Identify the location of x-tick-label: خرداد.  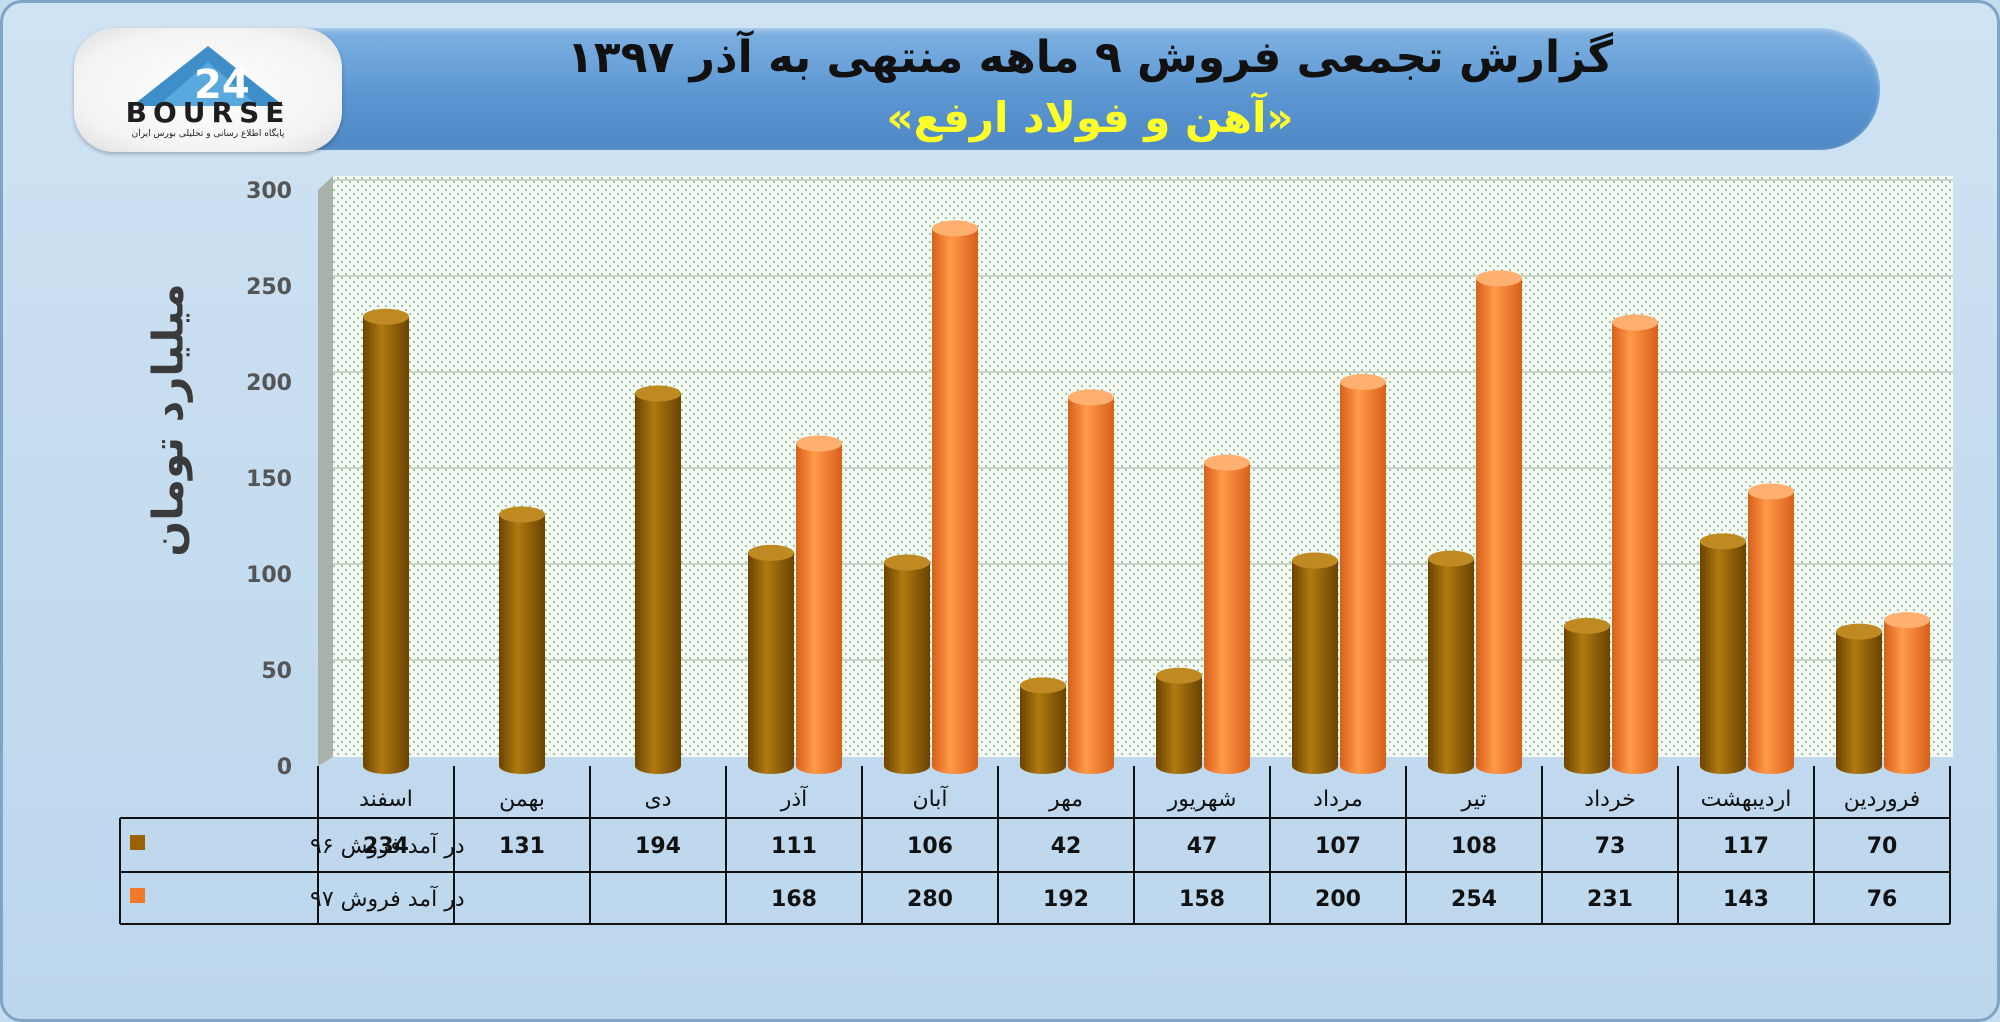
(1609, 799).